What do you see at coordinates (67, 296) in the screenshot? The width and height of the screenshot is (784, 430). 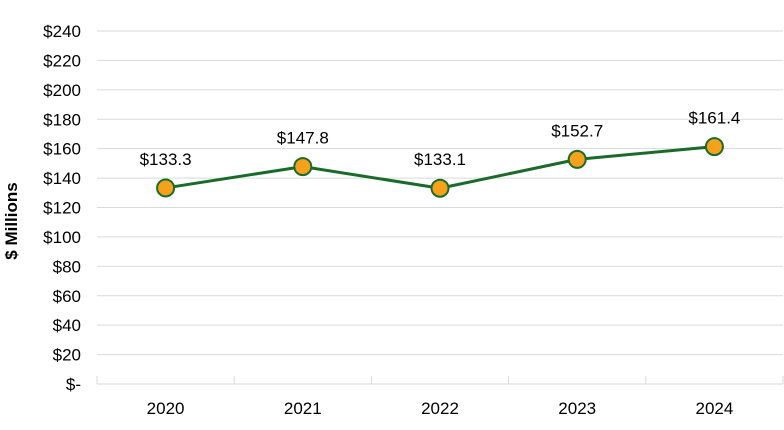 I see `y-tick-label: $60` at bounding box center [67, 296].